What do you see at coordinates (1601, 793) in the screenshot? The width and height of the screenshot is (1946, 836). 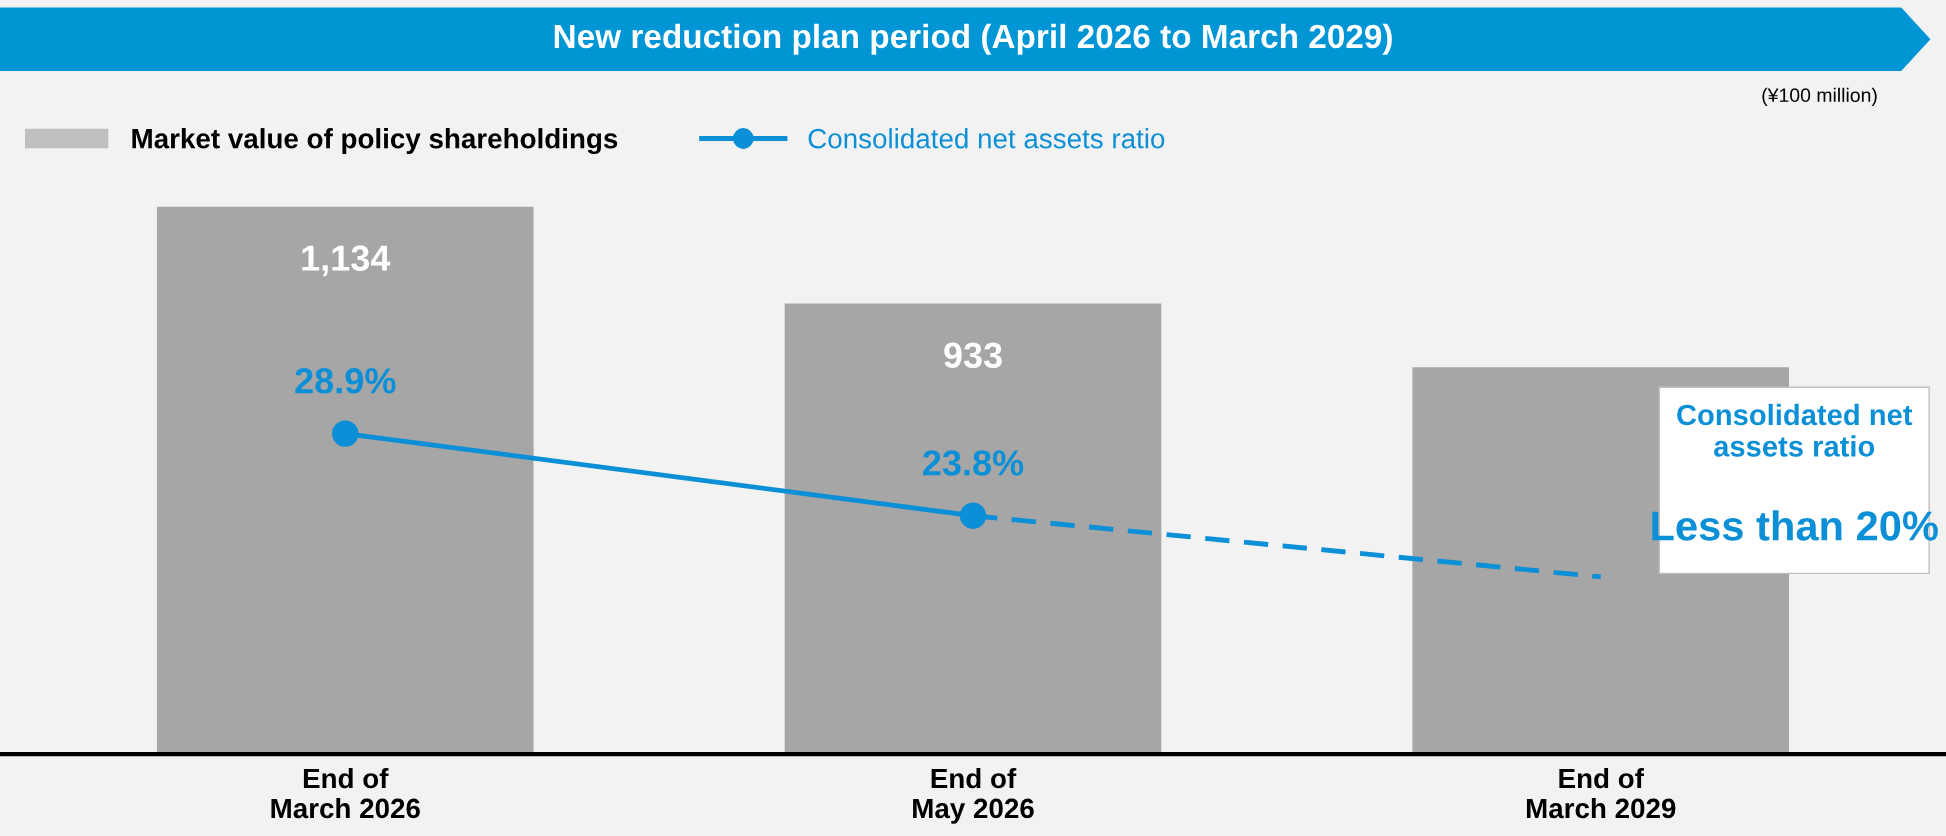 I see `x-tick-label: End of March 2029` at bounding box center [1601, 793].